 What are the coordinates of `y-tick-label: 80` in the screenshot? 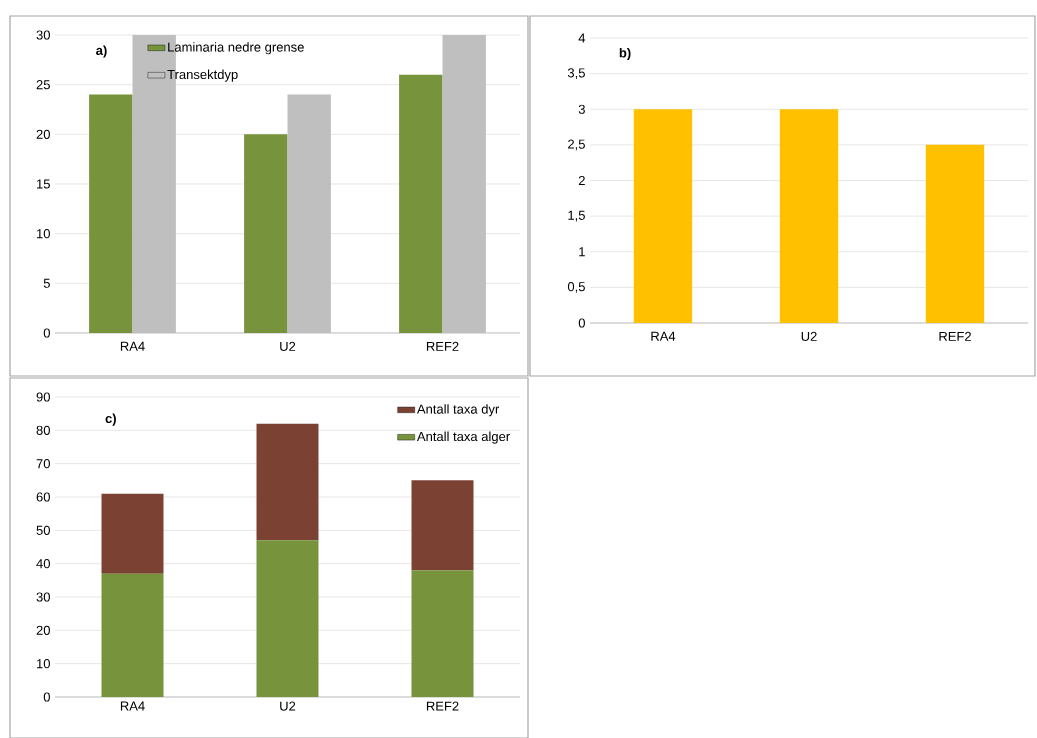 It's located at (43, 430).